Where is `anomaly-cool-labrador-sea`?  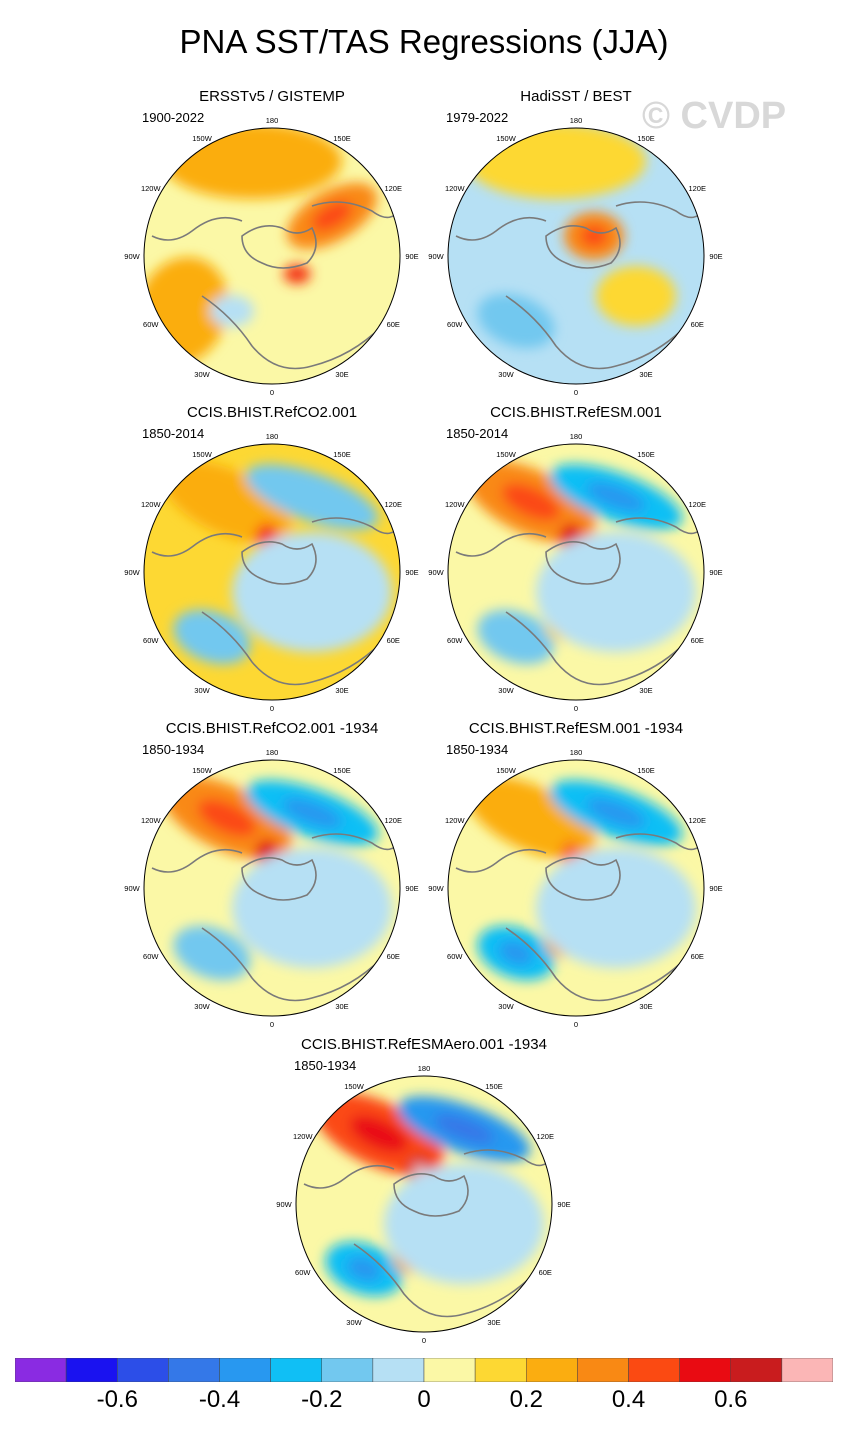 anomaly-cool-labrador-sea is located at coordinates (232, 311).